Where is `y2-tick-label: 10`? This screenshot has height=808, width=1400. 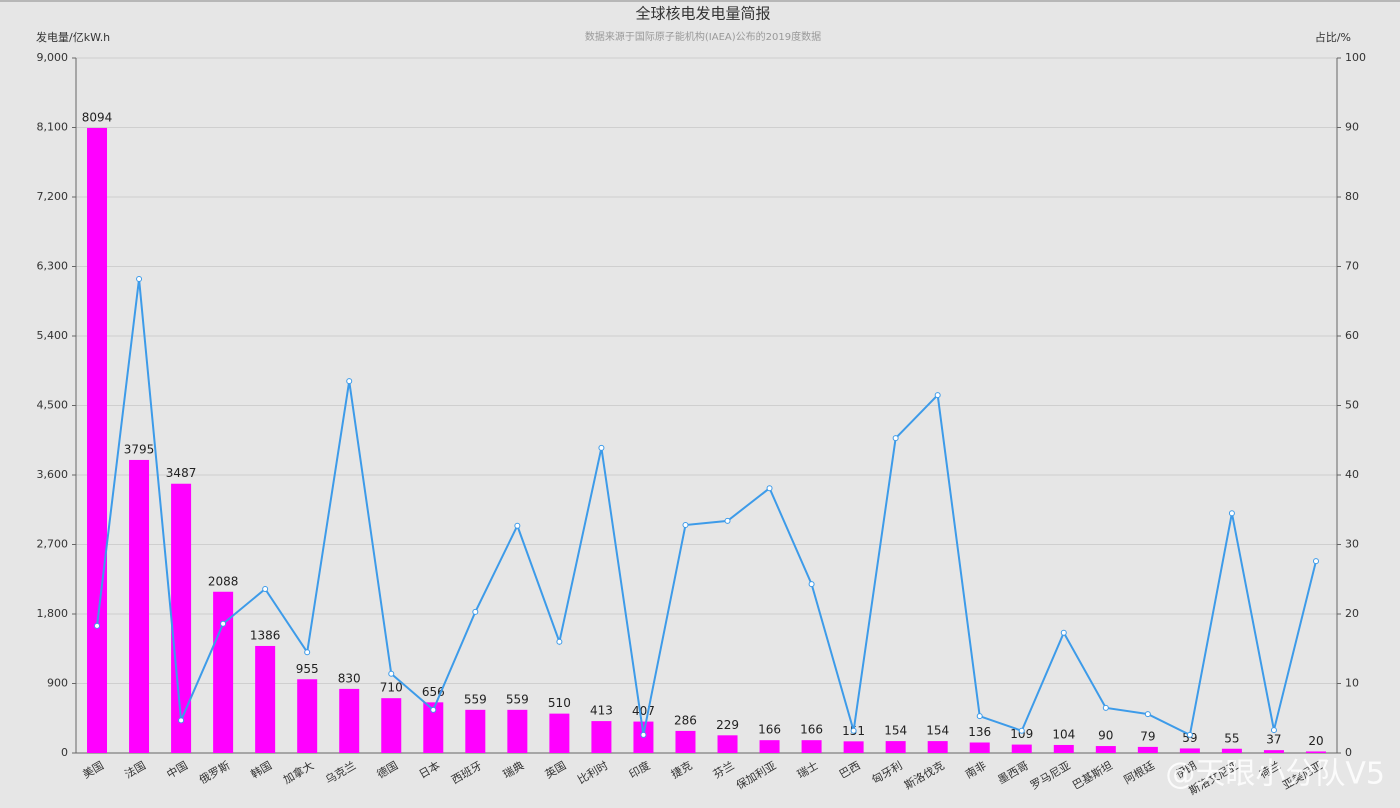
y2-tick-label: 10 is located at coordinates (1352, 683).